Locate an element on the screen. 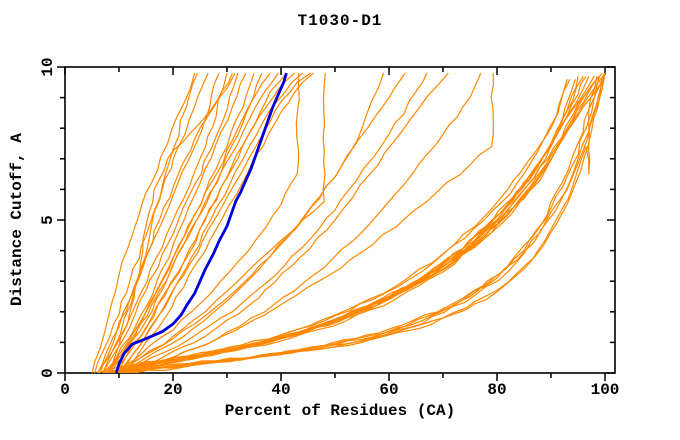 Image resolution: width=680 pixels, height=440 pixels. y-tick-label: 5 is located at coordinates (48, 220).